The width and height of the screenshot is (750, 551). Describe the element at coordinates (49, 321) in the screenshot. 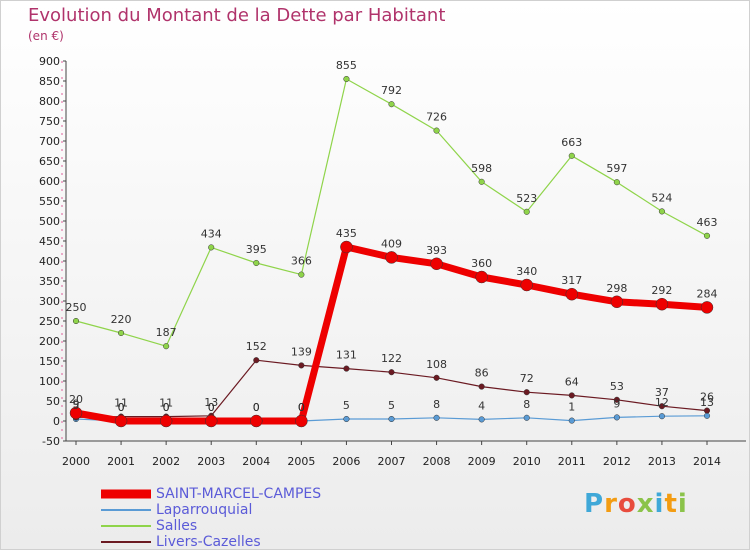

I see `y-tick-label: 250` at that location.